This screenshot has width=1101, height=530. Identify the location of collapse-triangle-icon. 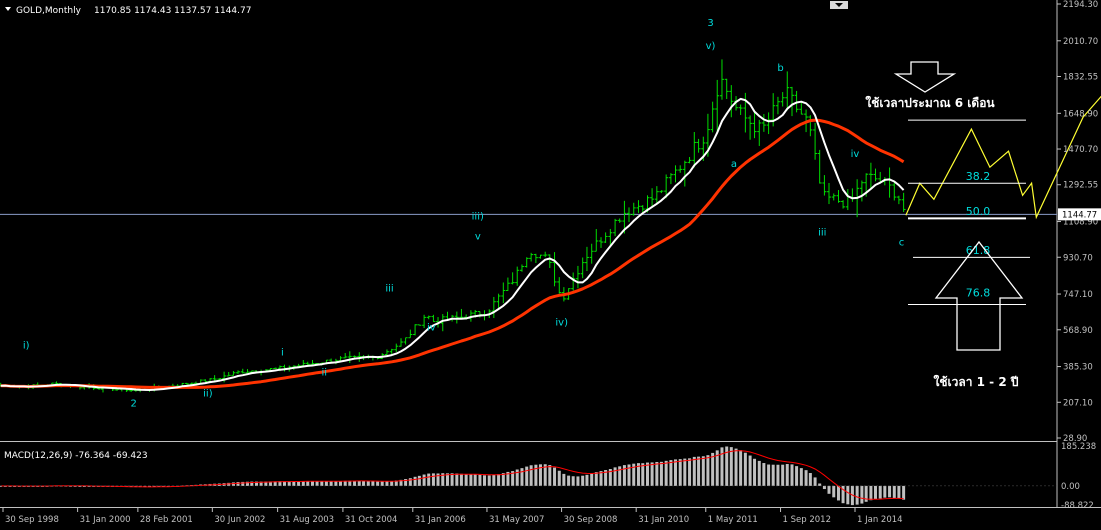
(8, 9).